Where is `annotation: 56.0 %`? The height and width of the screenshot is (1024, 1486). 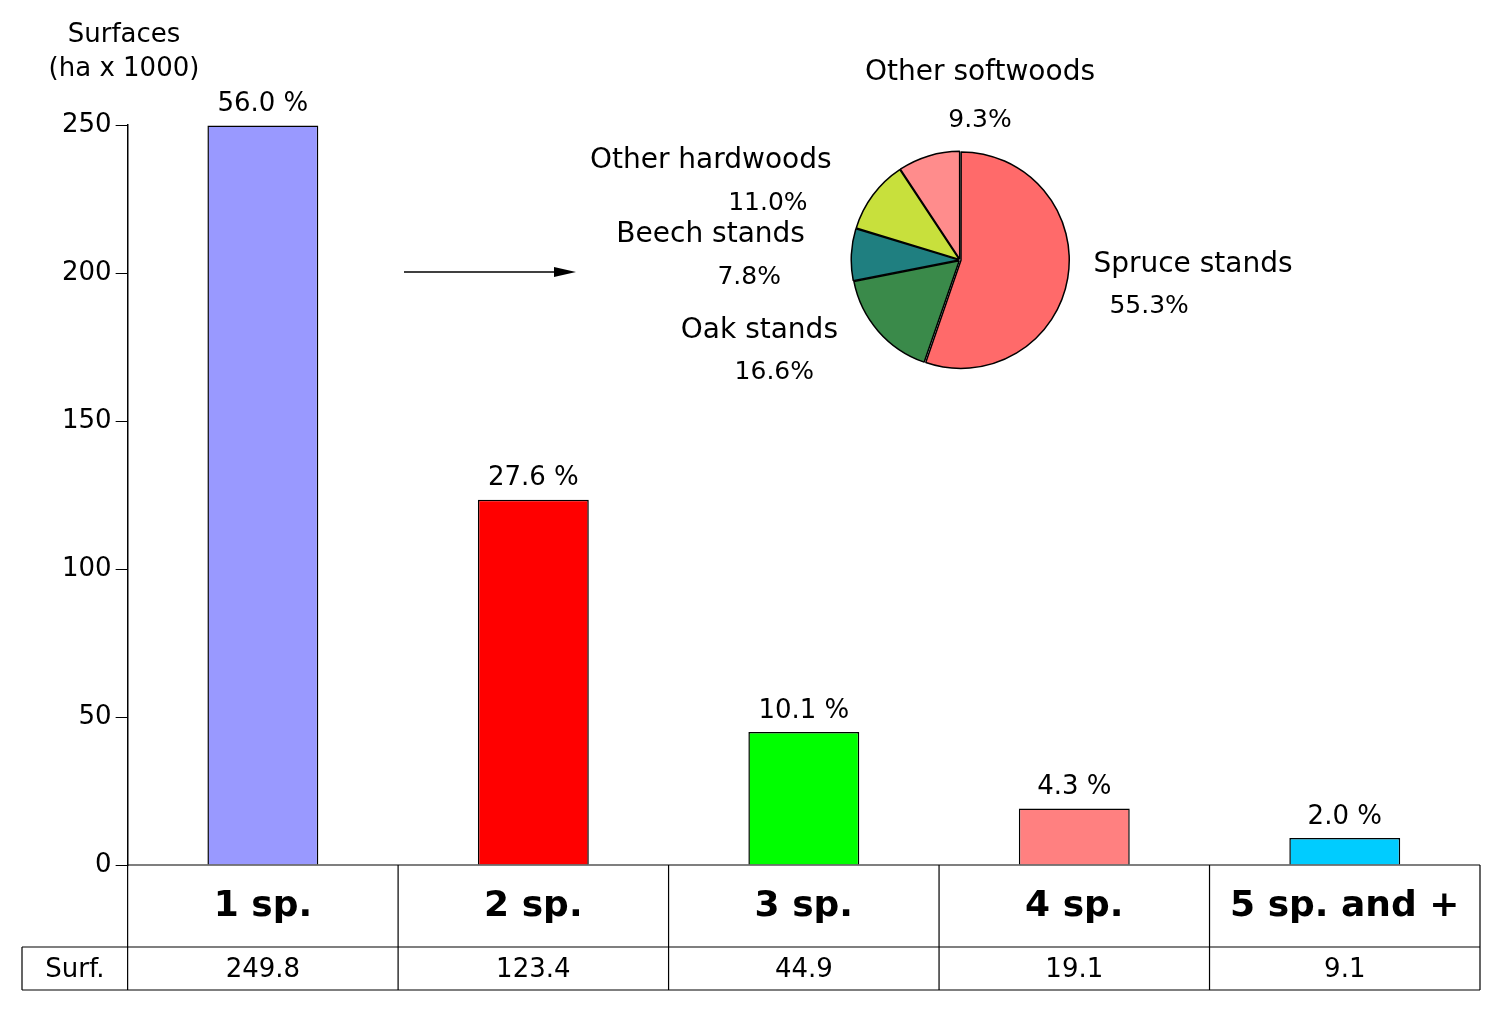 annotation: 56.0 % is located at coordinates (263, 102).